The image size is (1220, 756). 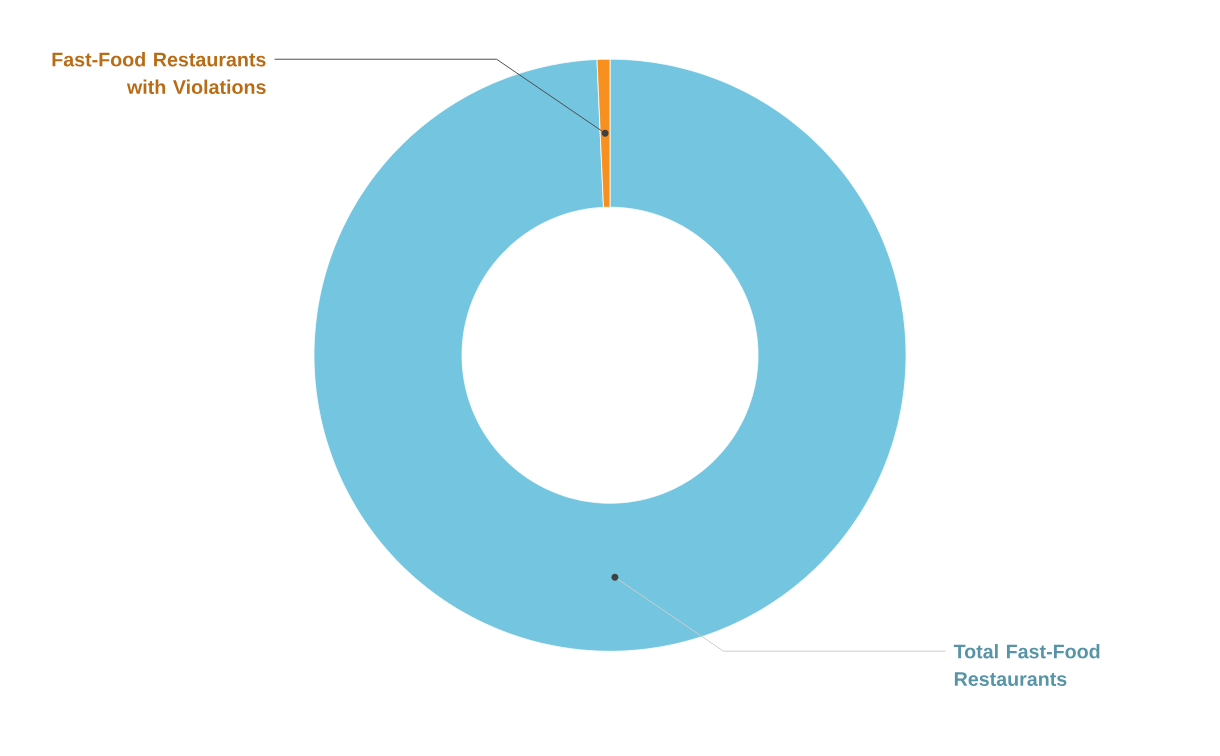 What do you see at coordinates (159, 73) in the screenshot?
I see `slice-label: Fast-Food Restaurants with Violations` at bounding box center [159, 73].